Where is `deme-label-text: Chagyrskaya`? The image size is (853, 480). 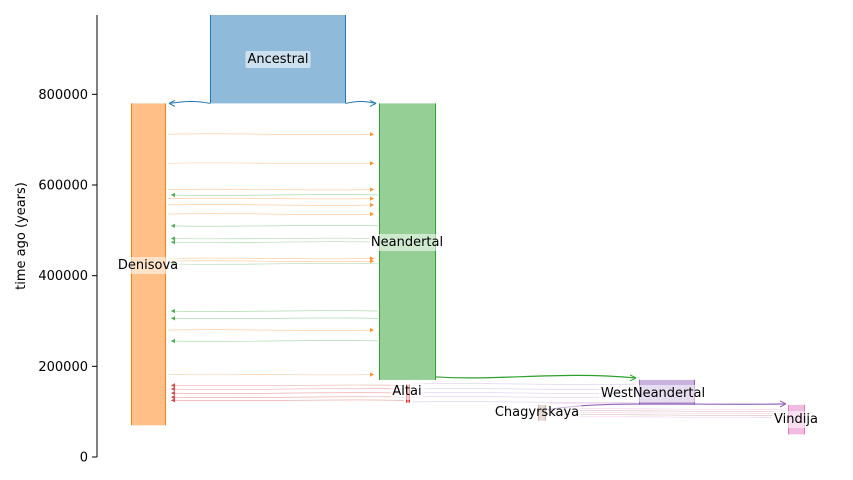 deme-label-text: Chagyrskaya is located at coordinates (537, 412).